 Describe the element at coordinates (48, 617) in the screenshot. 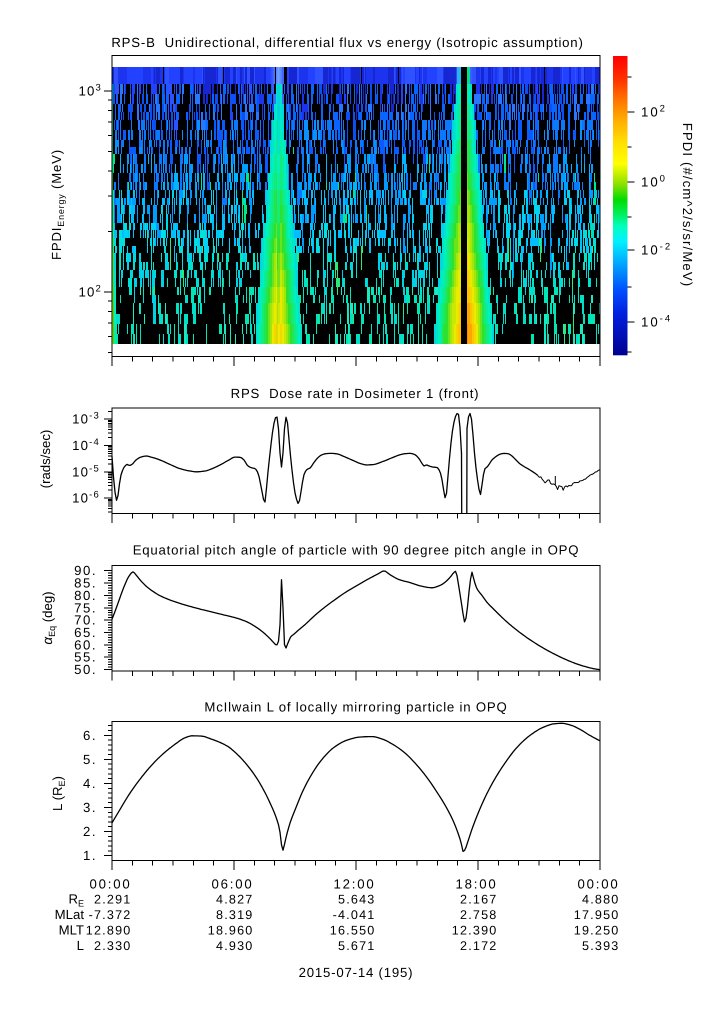

I see `svg-text: αEq (deg)` at that location.